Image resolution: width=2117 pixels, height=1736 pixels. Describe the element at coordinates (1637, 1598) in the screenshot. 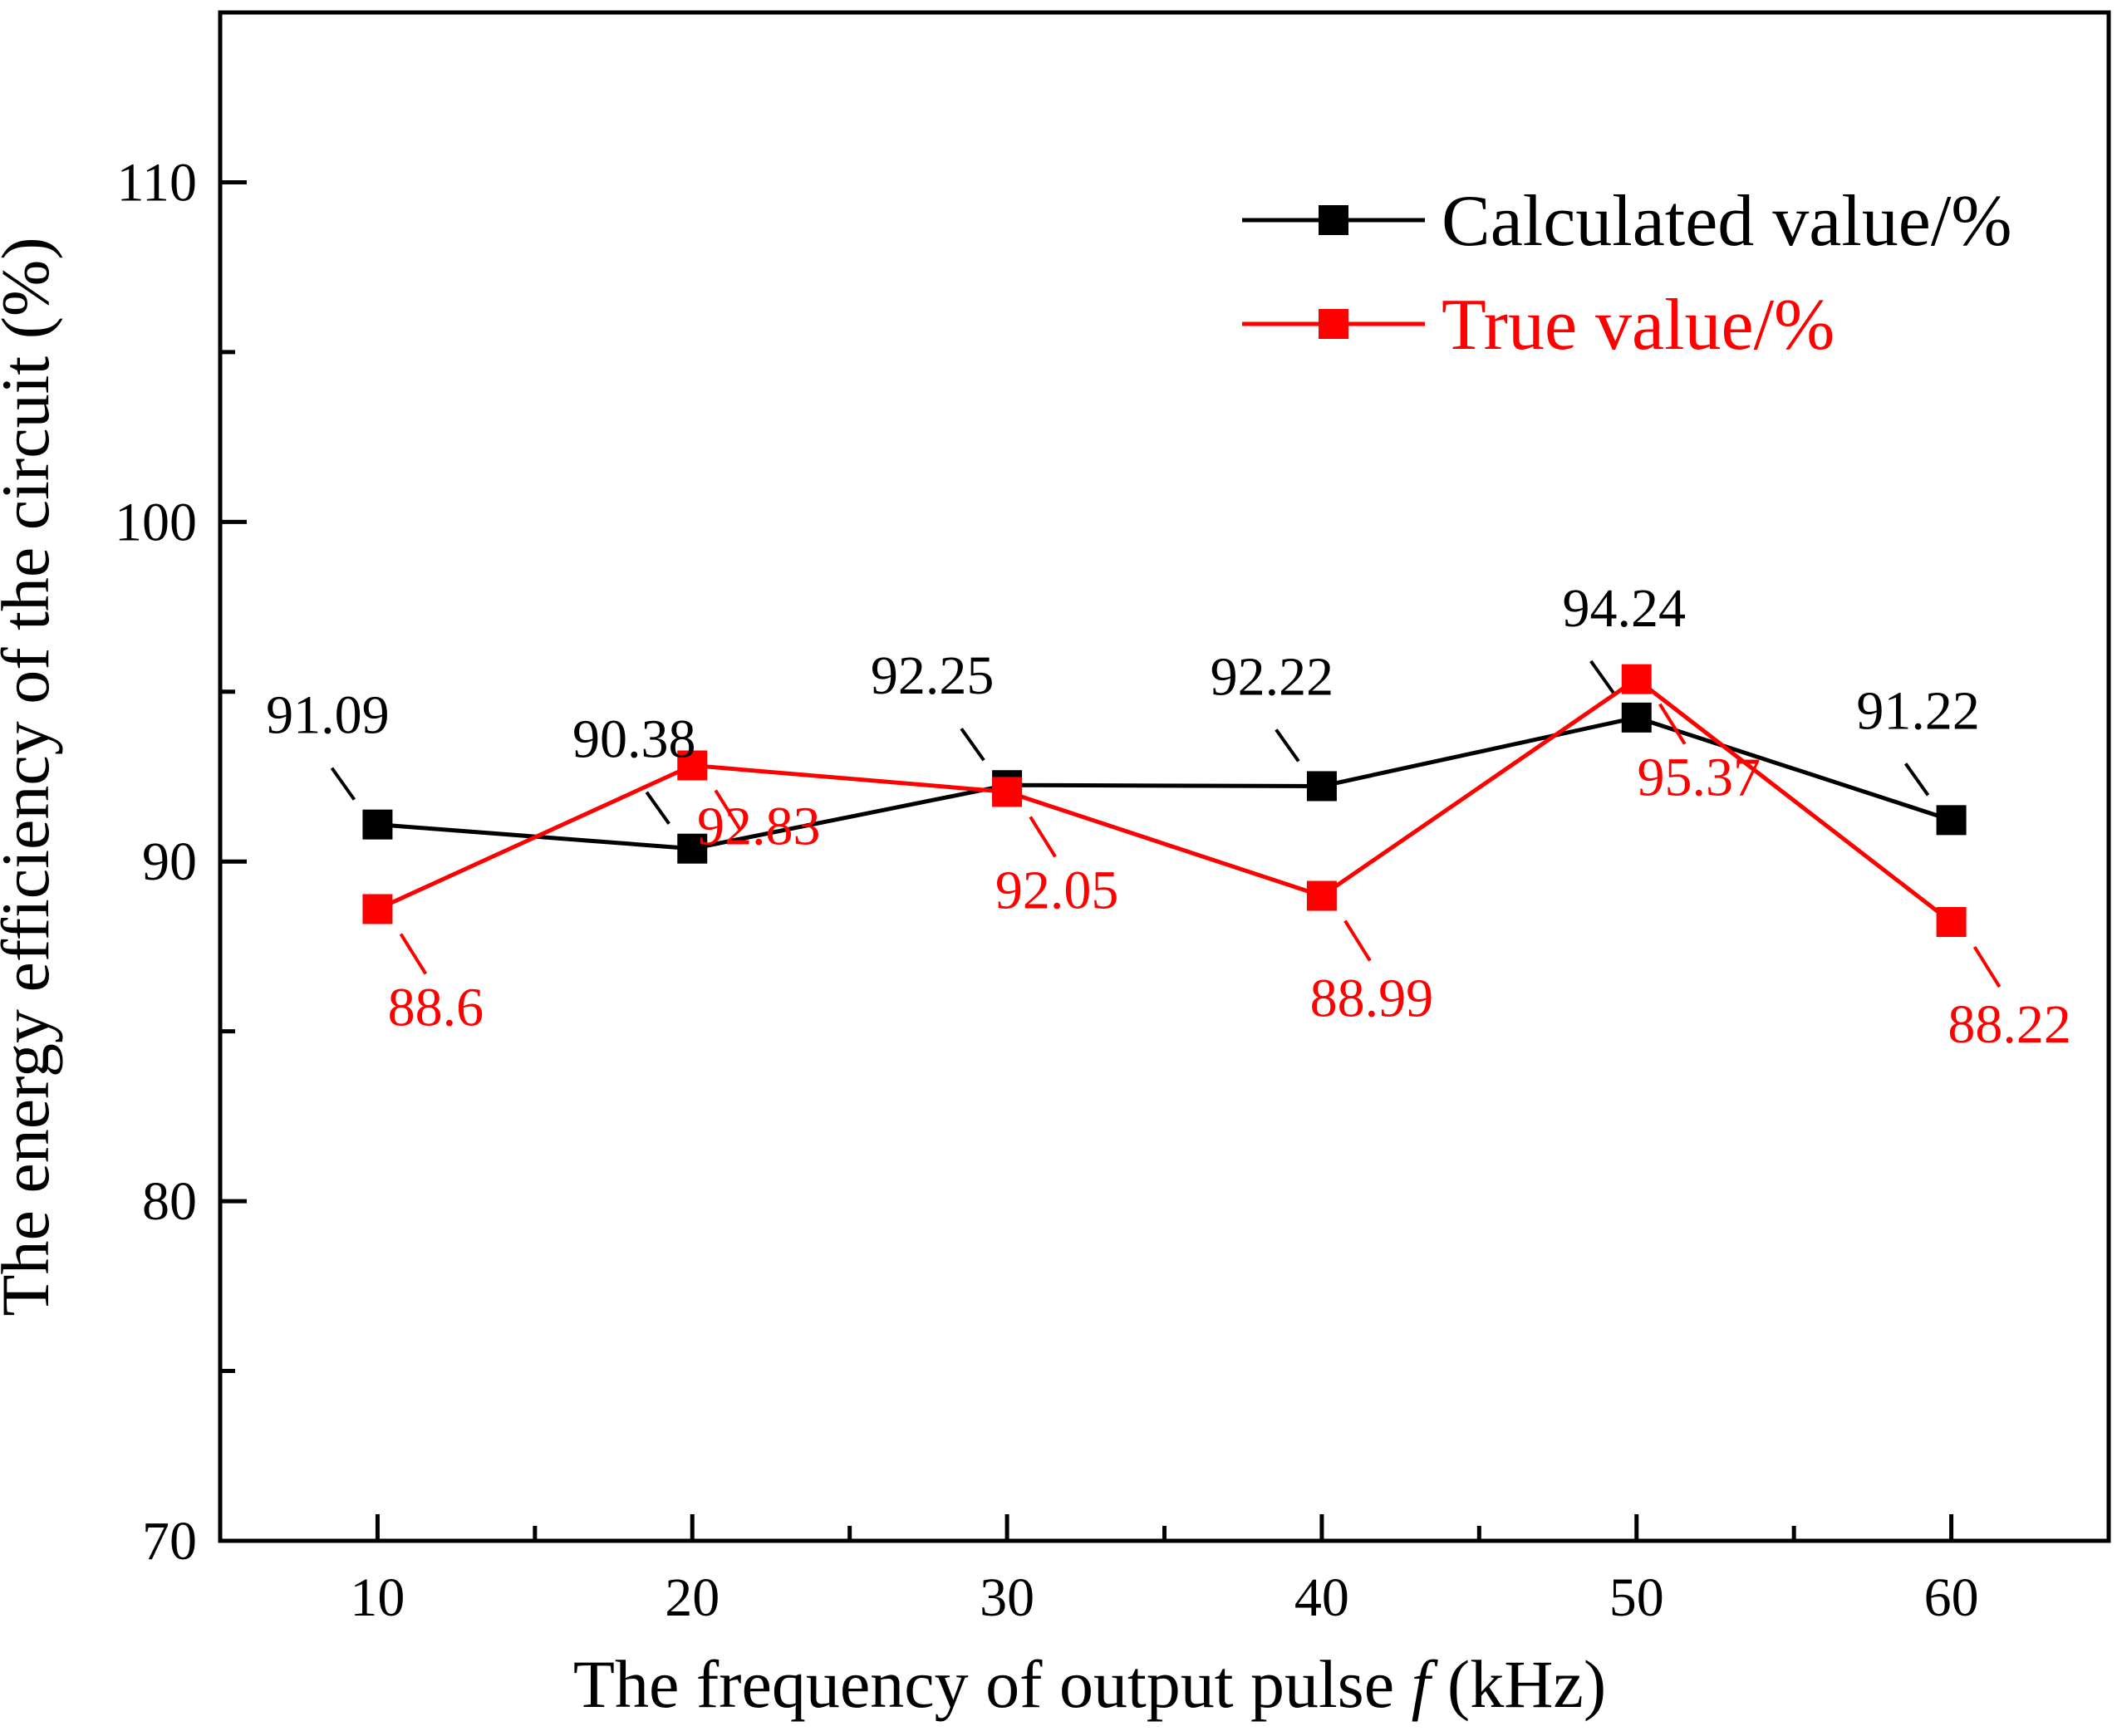

I see `x-tick-label: 50` at that location.